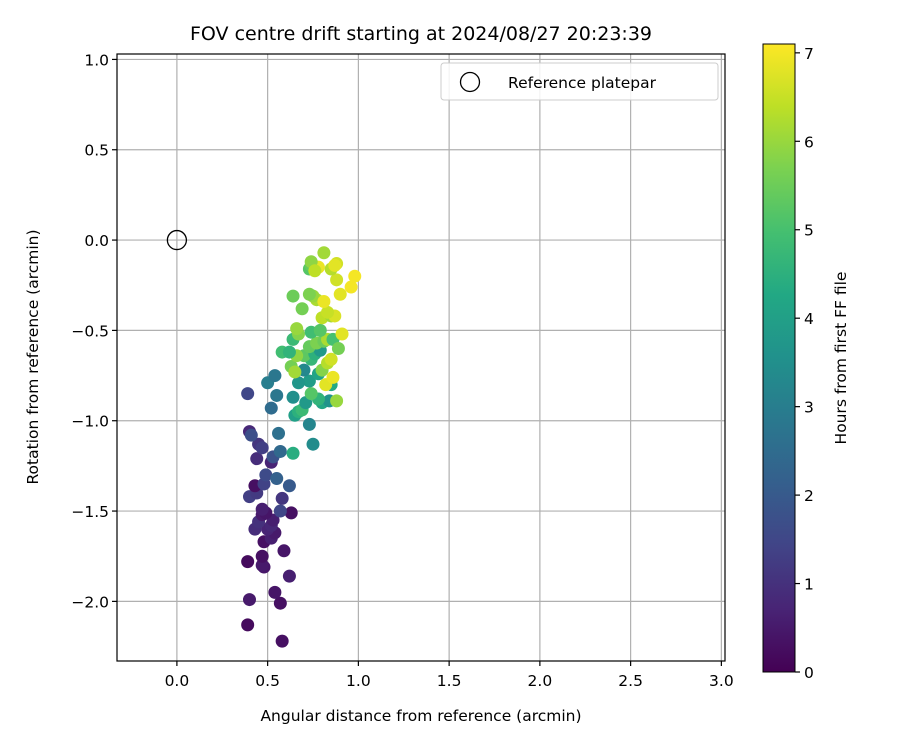 The width and height of the screenshot is (900, 750). What do you see at coordinates (809, 231) in the screenshot?
I see `colorbar-tick-label: 5` at bounding box center [809, 231].